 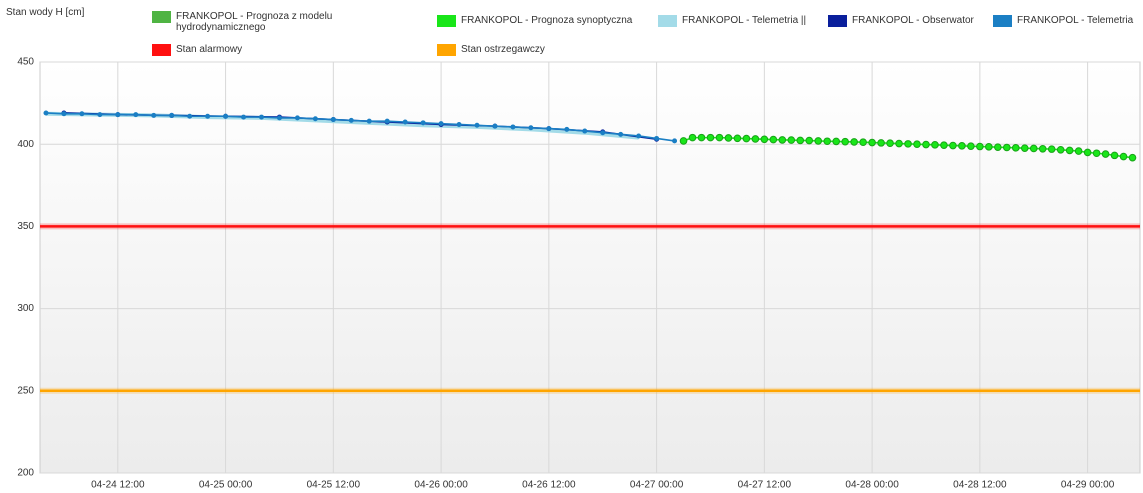 I want to click on x-tick-label: 04-26 00:00, so click(x=441, y=485).